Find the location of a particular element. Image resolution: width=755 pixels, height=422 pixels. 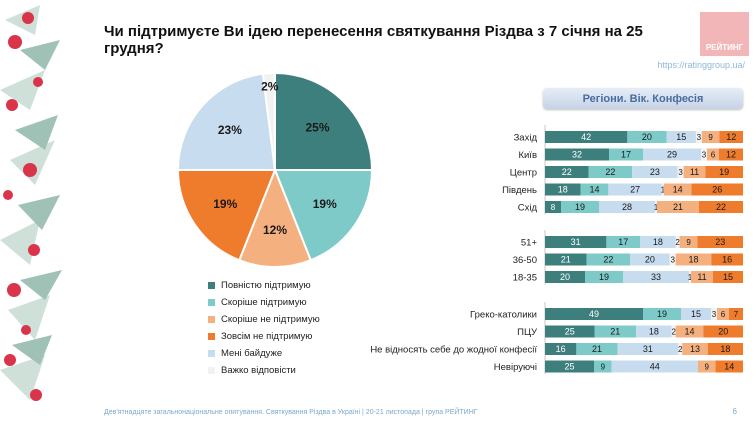

legend-label: Скоріше не підтримую is located at coordinates (270, 319).